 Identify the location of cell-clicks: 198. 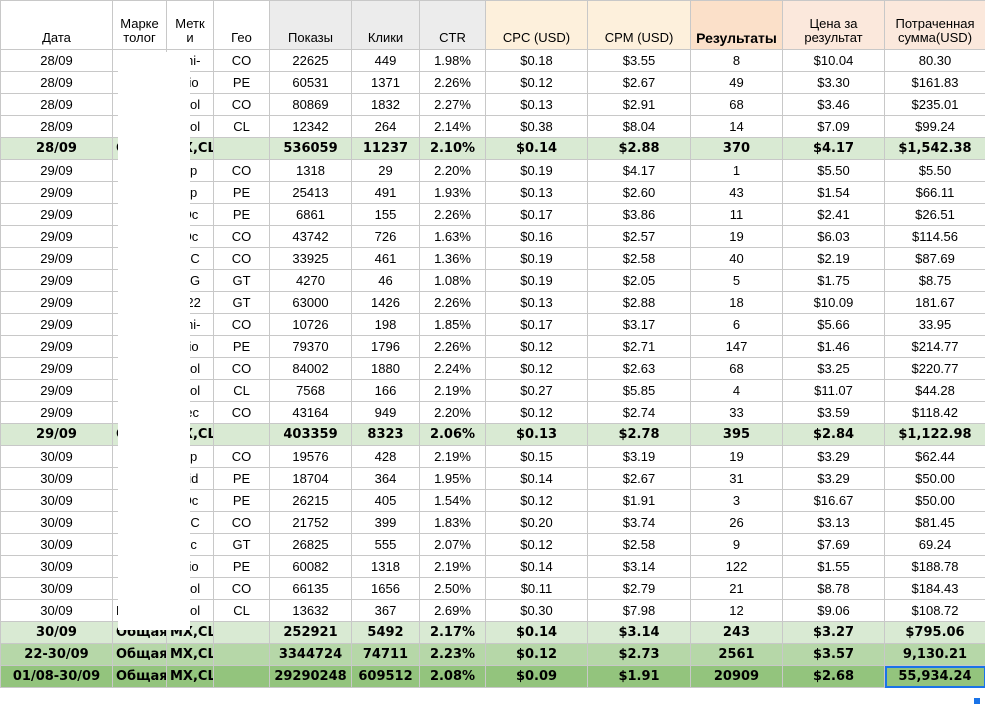
(385, 324).